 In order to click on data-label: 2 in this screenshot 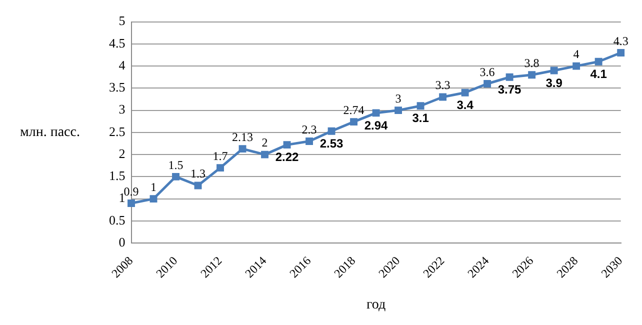, I will do `click(265, 143)`.